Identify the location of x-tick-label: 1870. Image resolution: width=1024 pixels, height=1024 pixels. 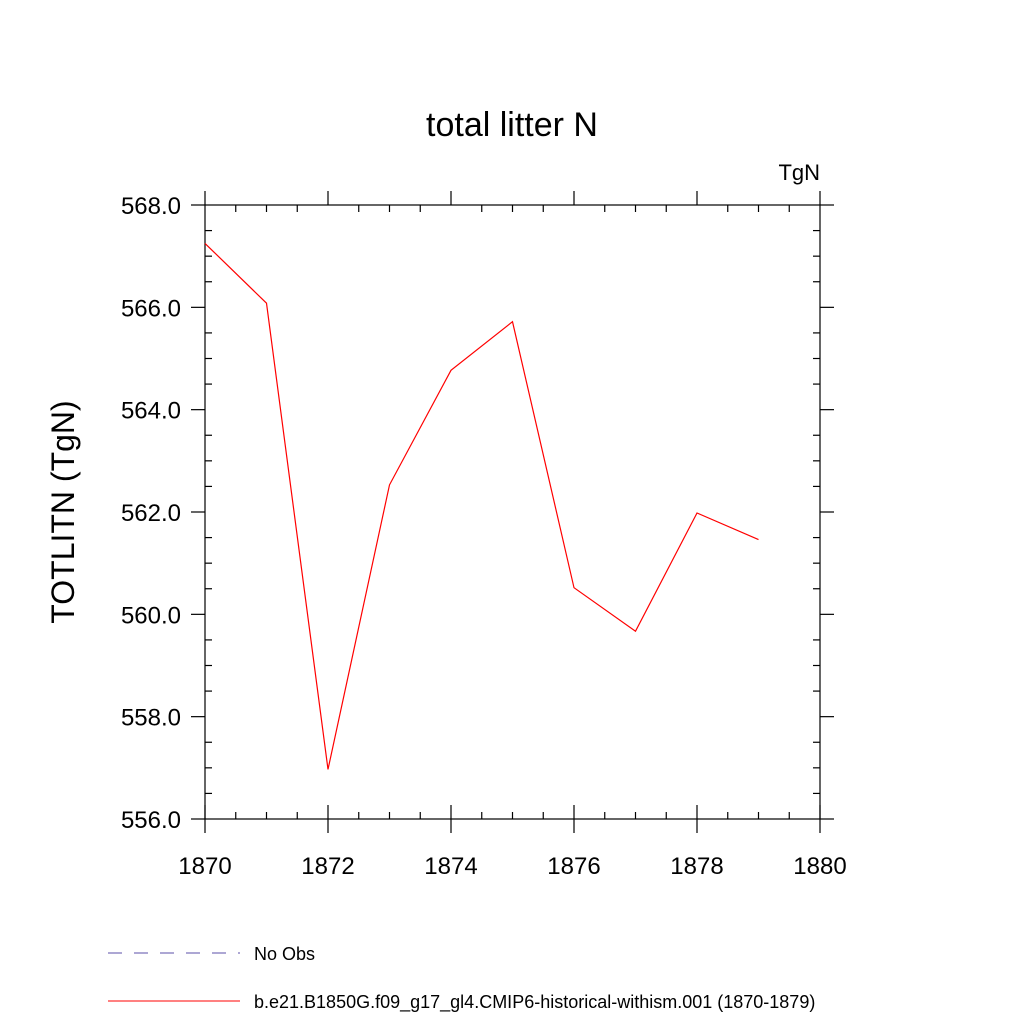
(204, 866).